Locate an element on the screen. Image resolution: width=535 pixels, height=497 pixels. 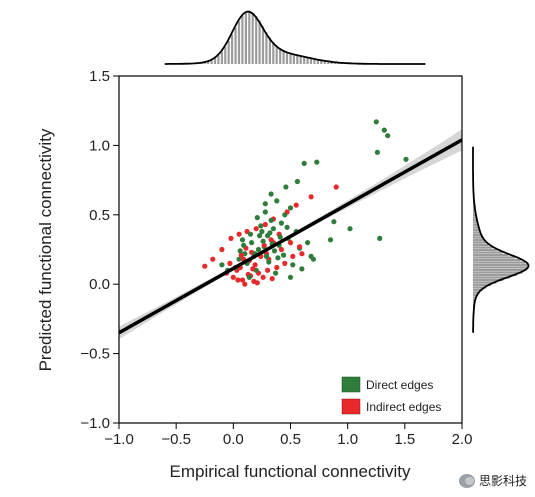
x-tick-label: 2.0 is located at coordinates (462, 439).